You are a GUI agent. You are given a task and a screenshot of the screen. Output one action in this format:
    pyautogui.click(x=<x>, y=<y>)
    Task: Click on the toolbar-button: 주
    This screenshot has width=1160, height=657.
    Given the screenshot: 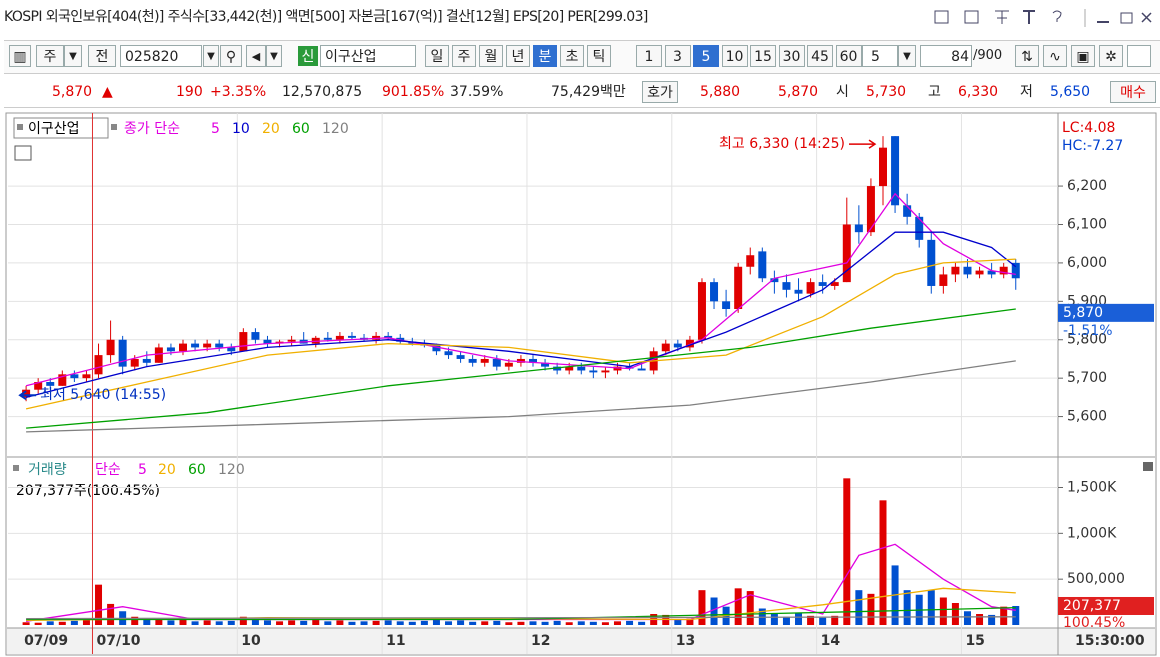 What is the action you would take?
    pyautogui.click(x=464, y=56)
    